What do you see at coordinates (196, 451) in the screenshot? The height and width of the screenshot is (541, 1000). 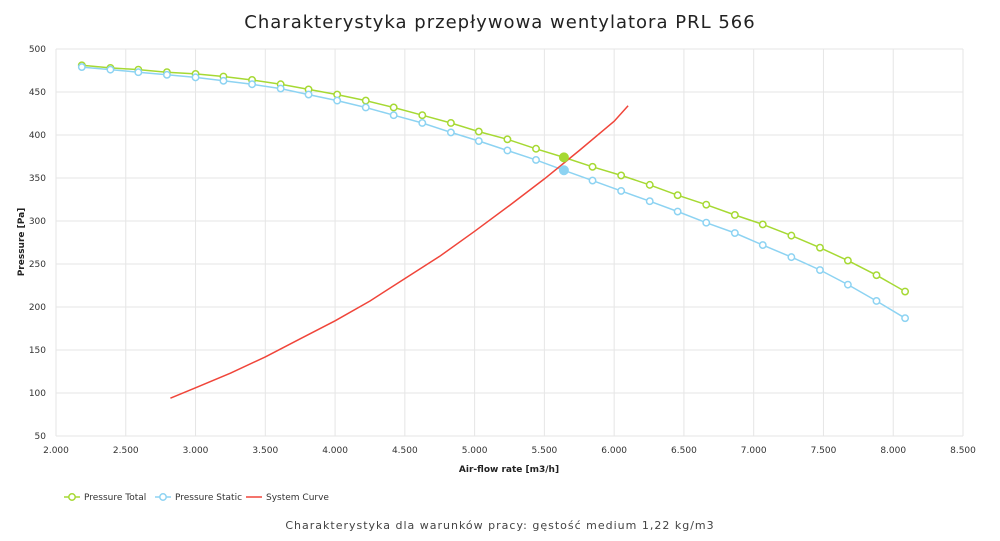 I see `x-tick-label: 3.000` at bounding box center [196, 451].